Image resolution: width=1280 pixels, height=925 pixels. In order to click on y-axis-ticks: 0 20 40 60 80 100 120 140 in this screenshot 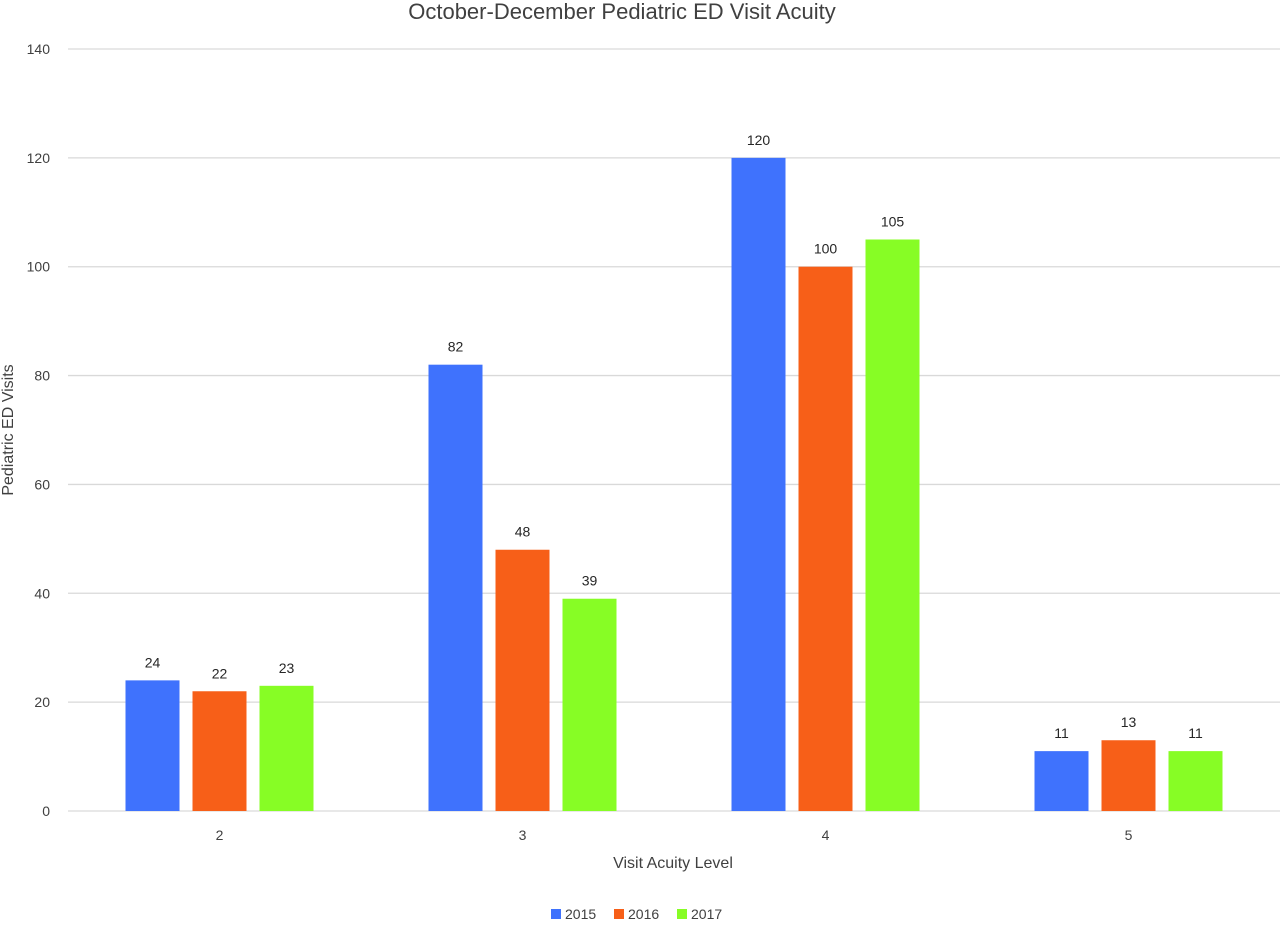, I will do `click(39, 430)`.